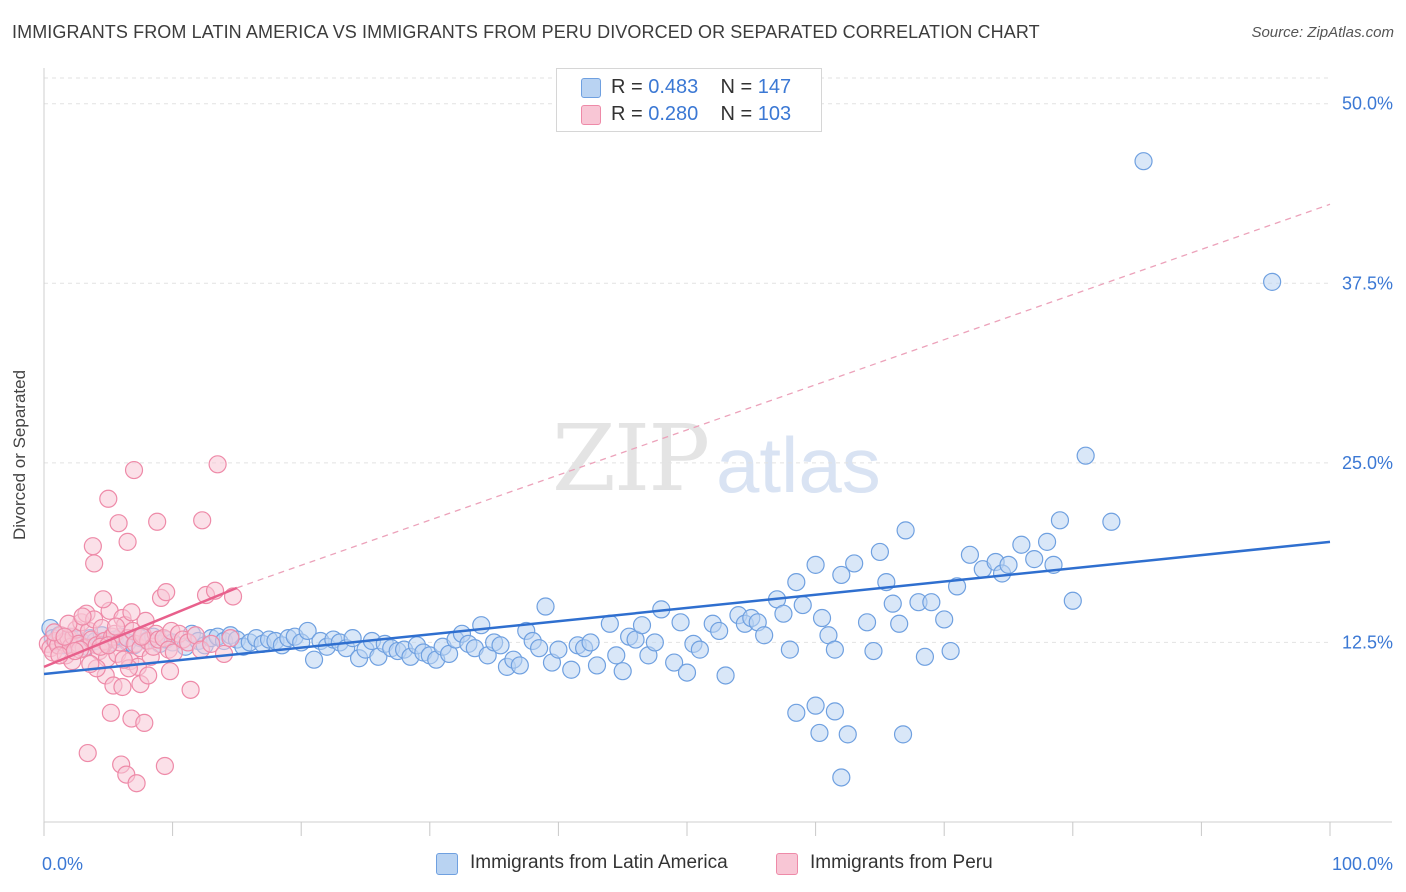  Describe the element at coordinates (1362, 864) in the screenshot. I see `x-tick-label: 100.0%` at that location.